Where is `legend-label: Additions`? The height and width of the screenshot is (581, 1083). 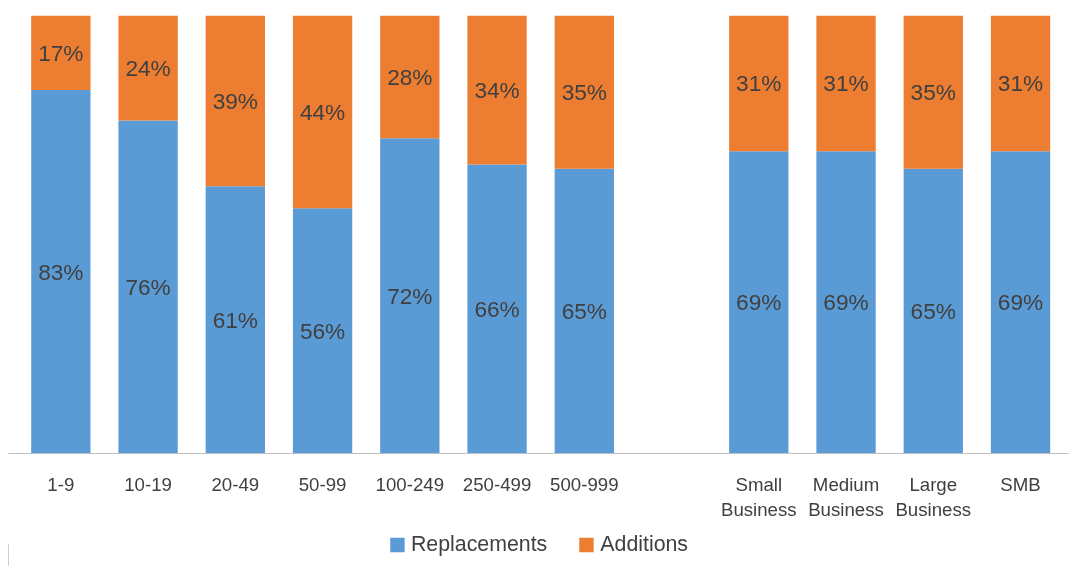 legend-label: Additions is located at coordinates (644, 544).